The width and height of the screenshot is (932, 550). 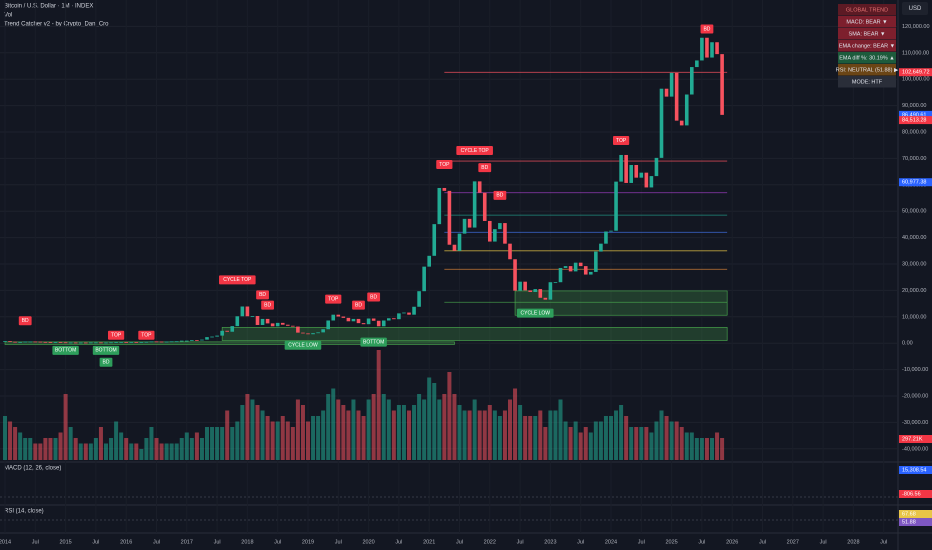 What do you see at coordinates (914, 115) in the screenshot?
I see `price-tag-text: 86,490.61` at bounding box center [914, 115].